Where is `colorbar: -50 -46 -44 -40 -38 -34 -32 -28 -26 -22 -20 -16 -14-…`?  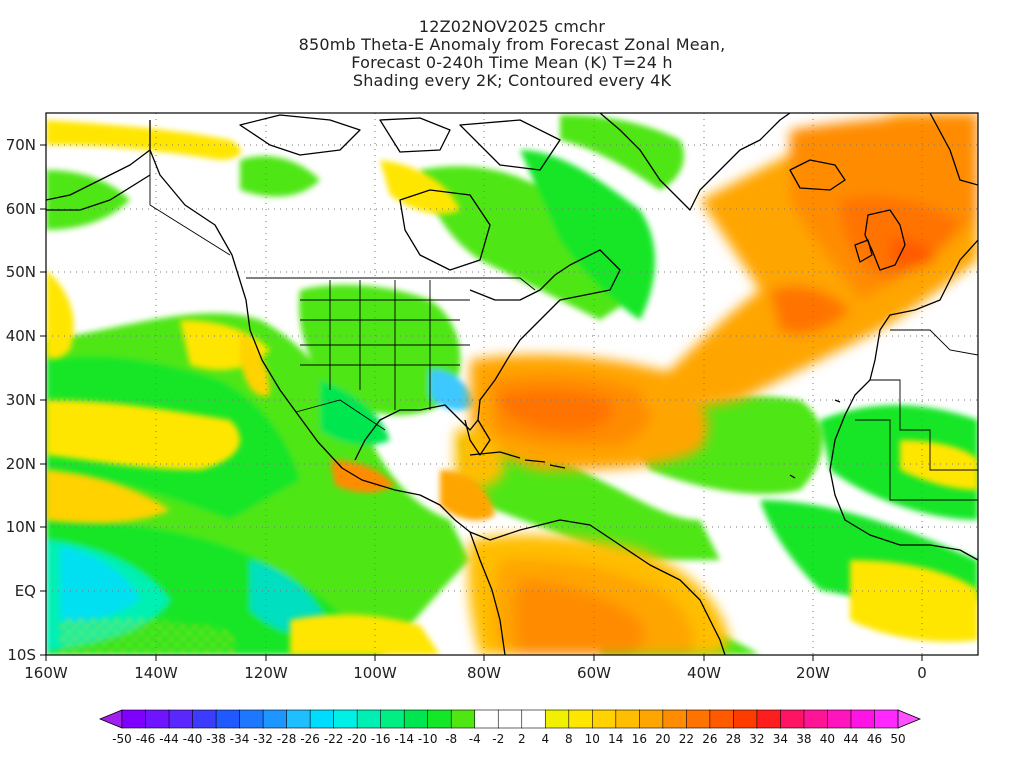 colorbar: -50 -46 -44 -40 -38 -34 -32 -28 -26 -22 -20 -16 -14-… is located at coordinates (510, 727).